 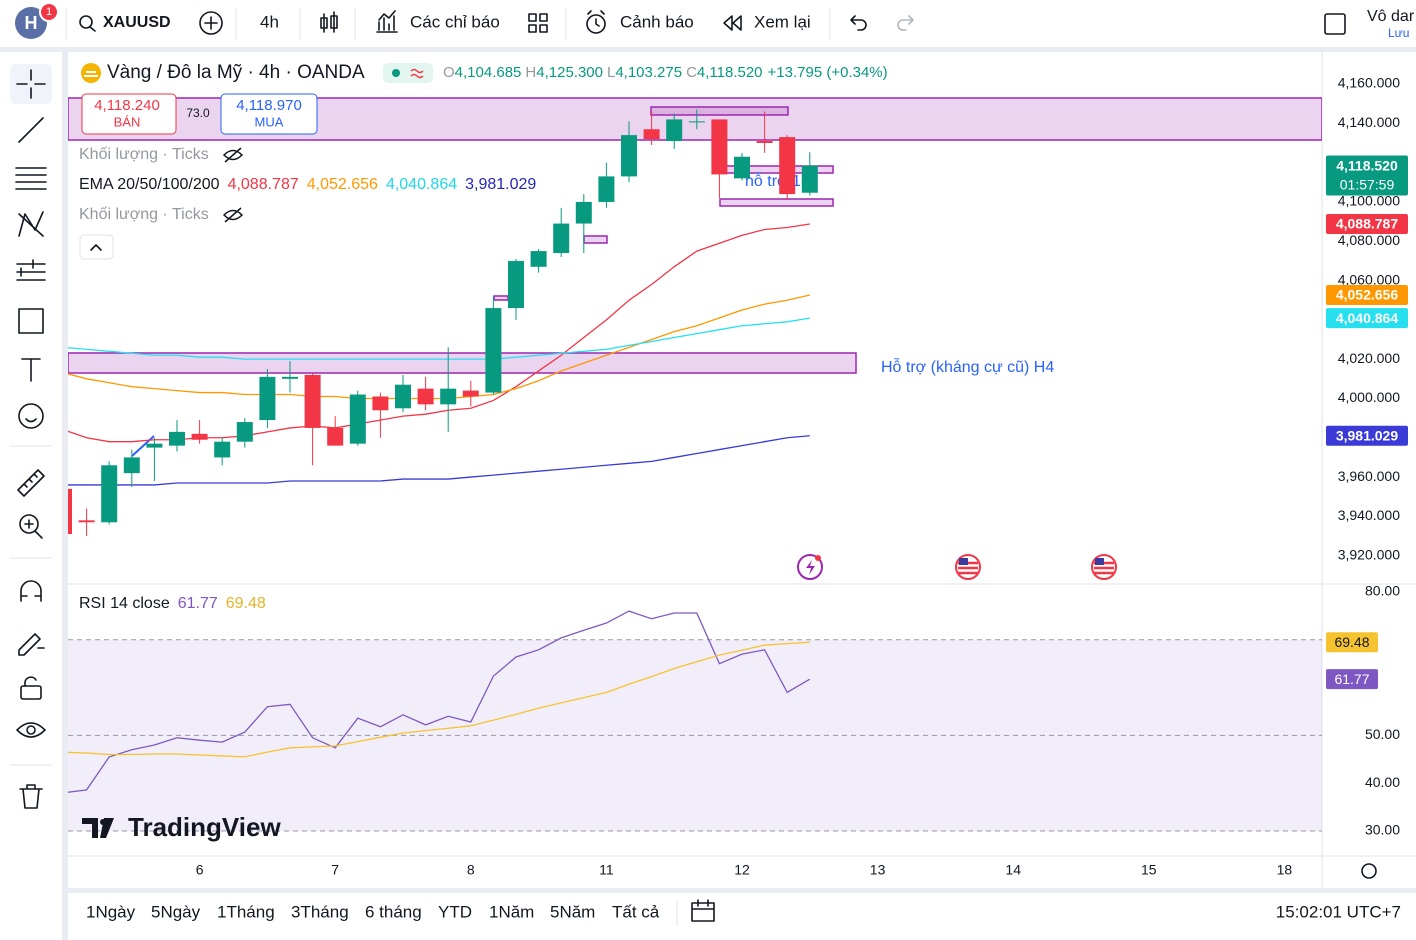 What do you see at coordinates (810, 567) in the screenshot?
I see `event-icon` at bounding box center [810, 567].